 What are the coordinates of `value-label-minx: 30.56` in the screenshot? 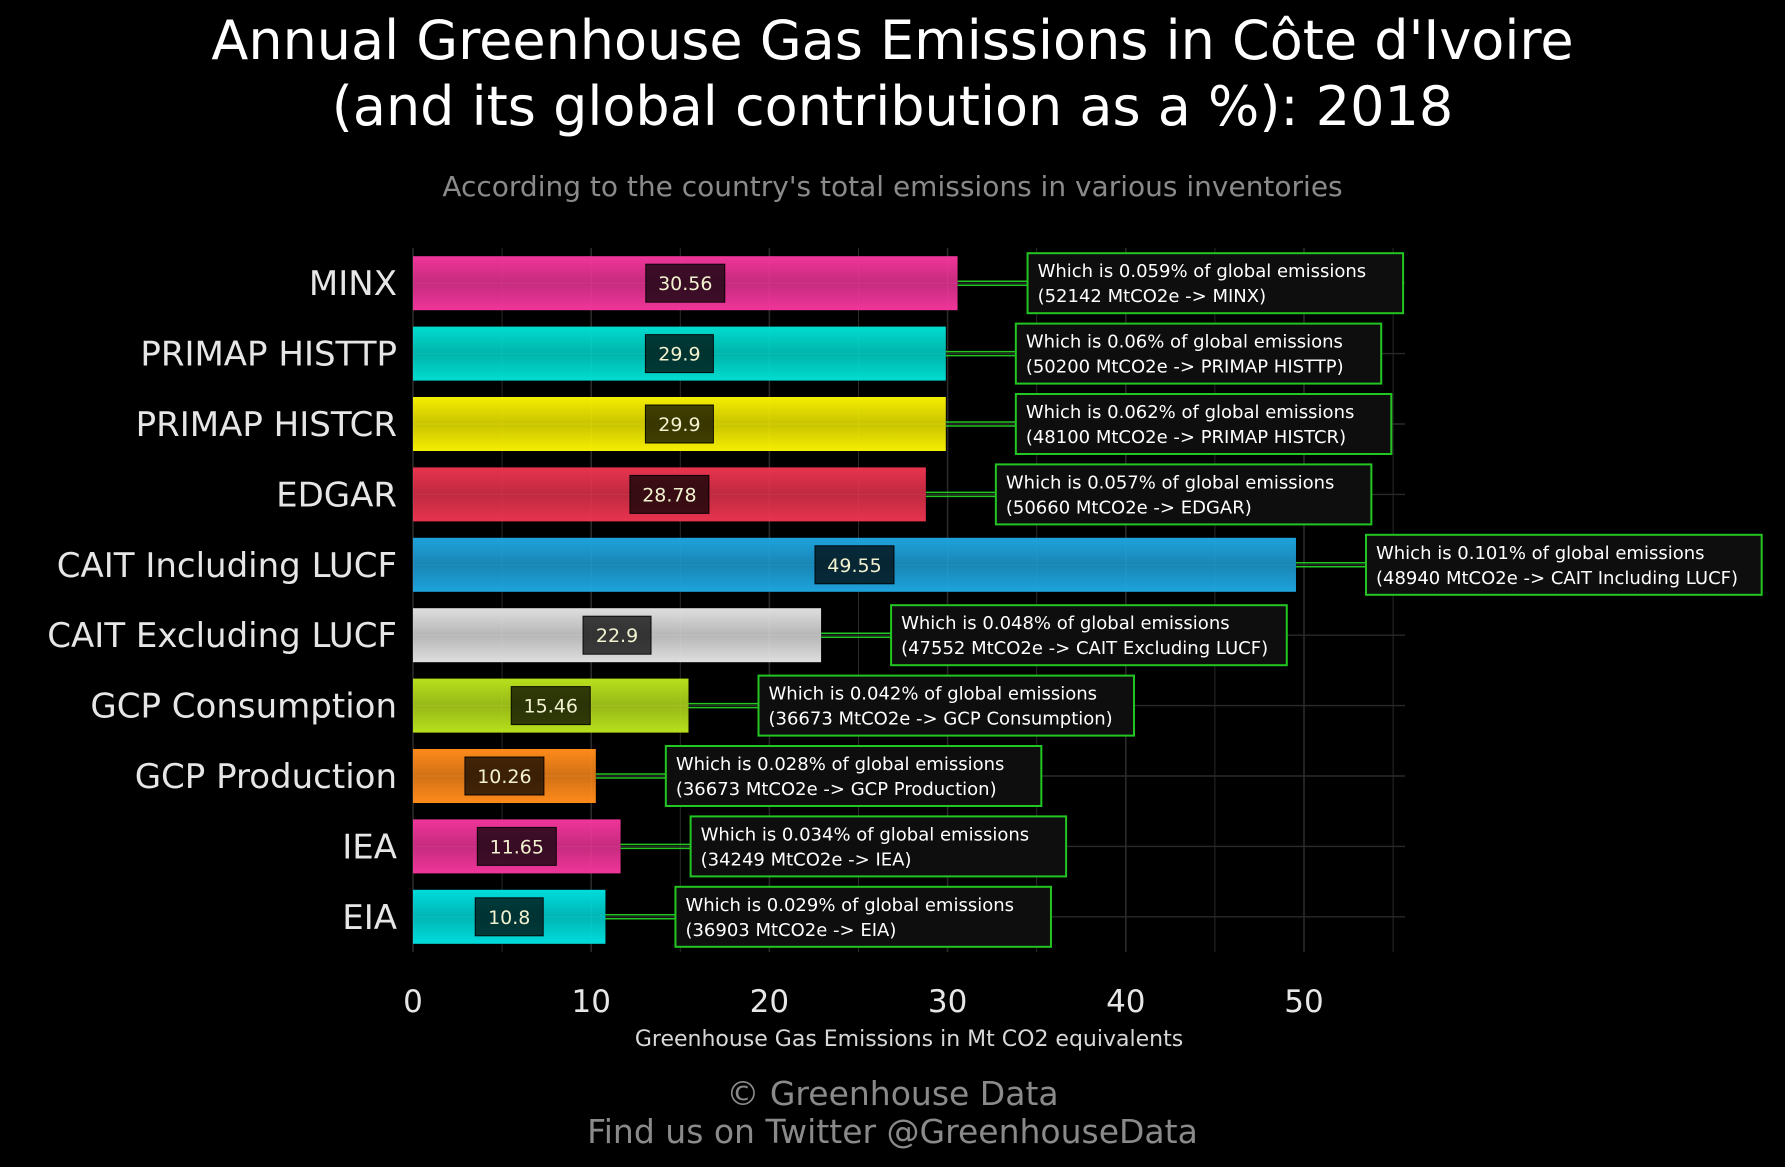 It's located at (685, 284).